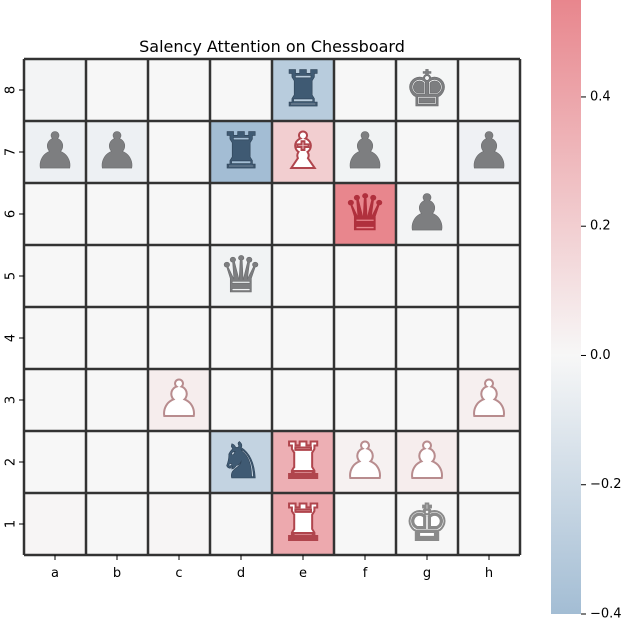 The image size is (624, 623). Describe the element at coordinates (179, 276) in the screenshot. I see `cell-c5` at that location.